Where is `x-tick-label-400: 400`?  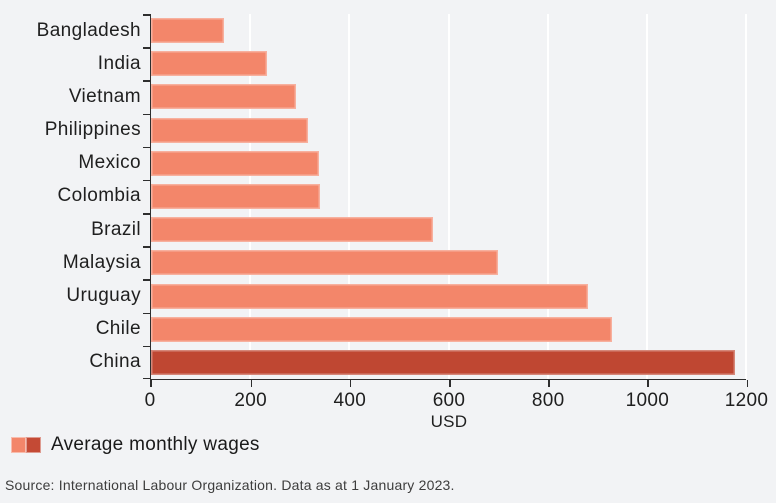 x-tick-label-400: 400 is located at coordinates (350, 400).